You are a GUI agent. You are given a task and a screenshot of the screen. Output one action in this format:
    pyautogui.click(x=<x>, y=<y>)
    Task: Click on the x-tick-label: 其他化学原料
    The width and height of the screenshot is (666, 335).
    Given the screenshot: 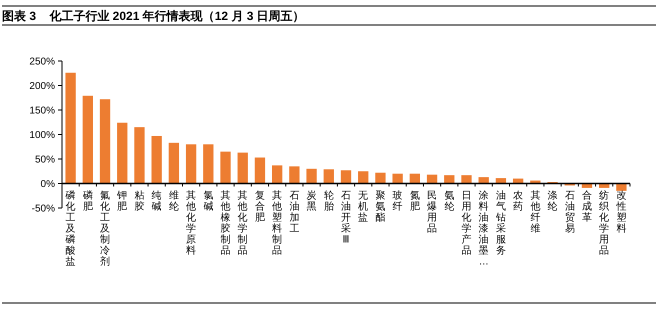 What is the action you would take?
    pyautogui.click(x=191, y=223)
    